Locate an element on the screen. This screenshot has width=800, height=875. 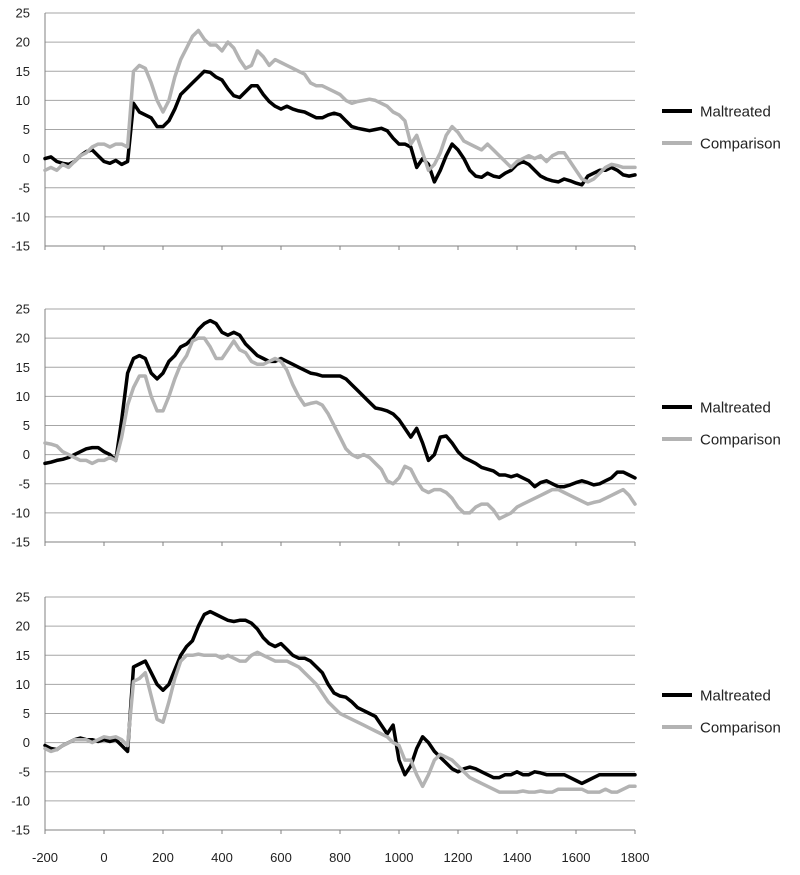
x-tick-label: -200 is located at coordinates (45, 857).